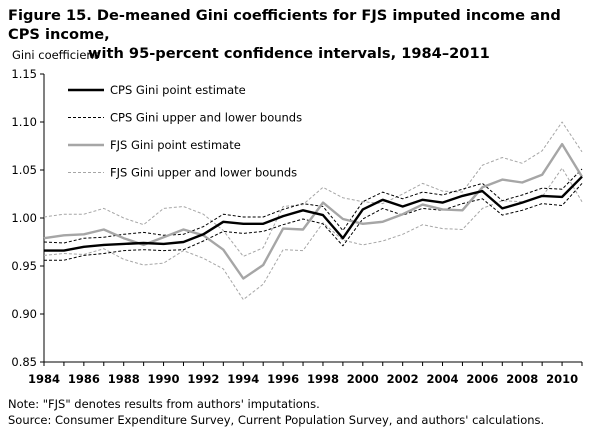  Describe the element at coordinates (323, 379) in the screenshot. I see `x-tick-label: 1998` at that location.